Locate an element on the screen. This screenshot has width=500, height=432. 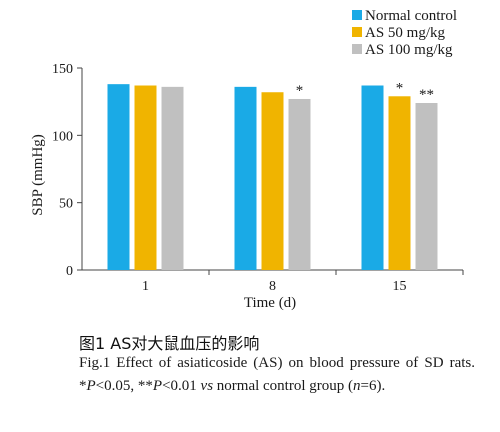
legend-label: Normal control is located at coordinates (411, 16).